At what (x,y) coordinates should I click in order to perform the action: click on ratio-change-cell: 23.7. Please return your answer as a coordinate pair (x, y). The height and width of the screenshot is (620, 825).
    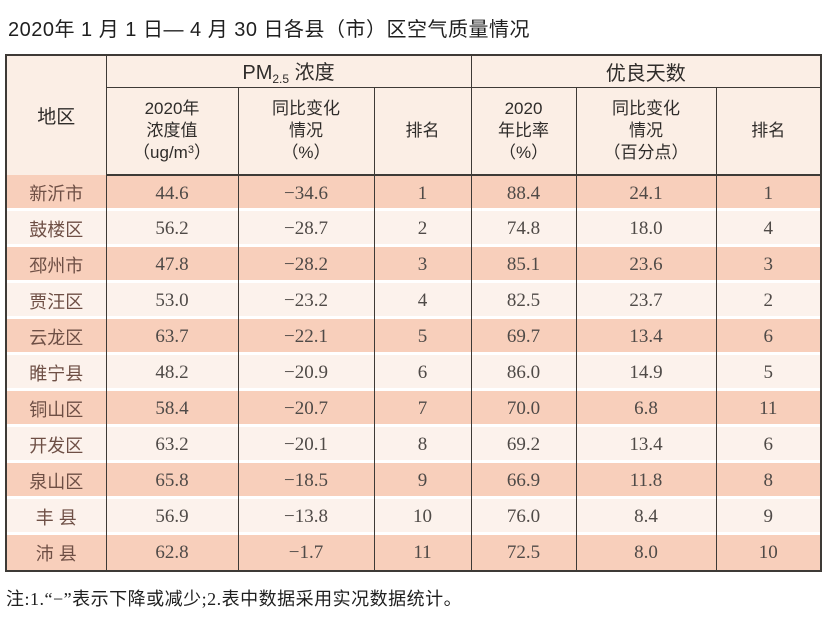
    Looking at the image, I should click on (646, 301).